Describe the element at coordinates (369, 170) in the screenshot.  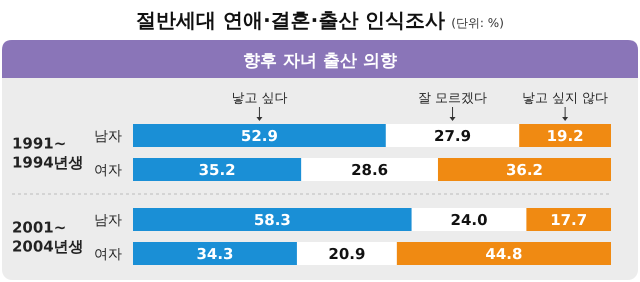
I see `data-label: 28.6` at that location.